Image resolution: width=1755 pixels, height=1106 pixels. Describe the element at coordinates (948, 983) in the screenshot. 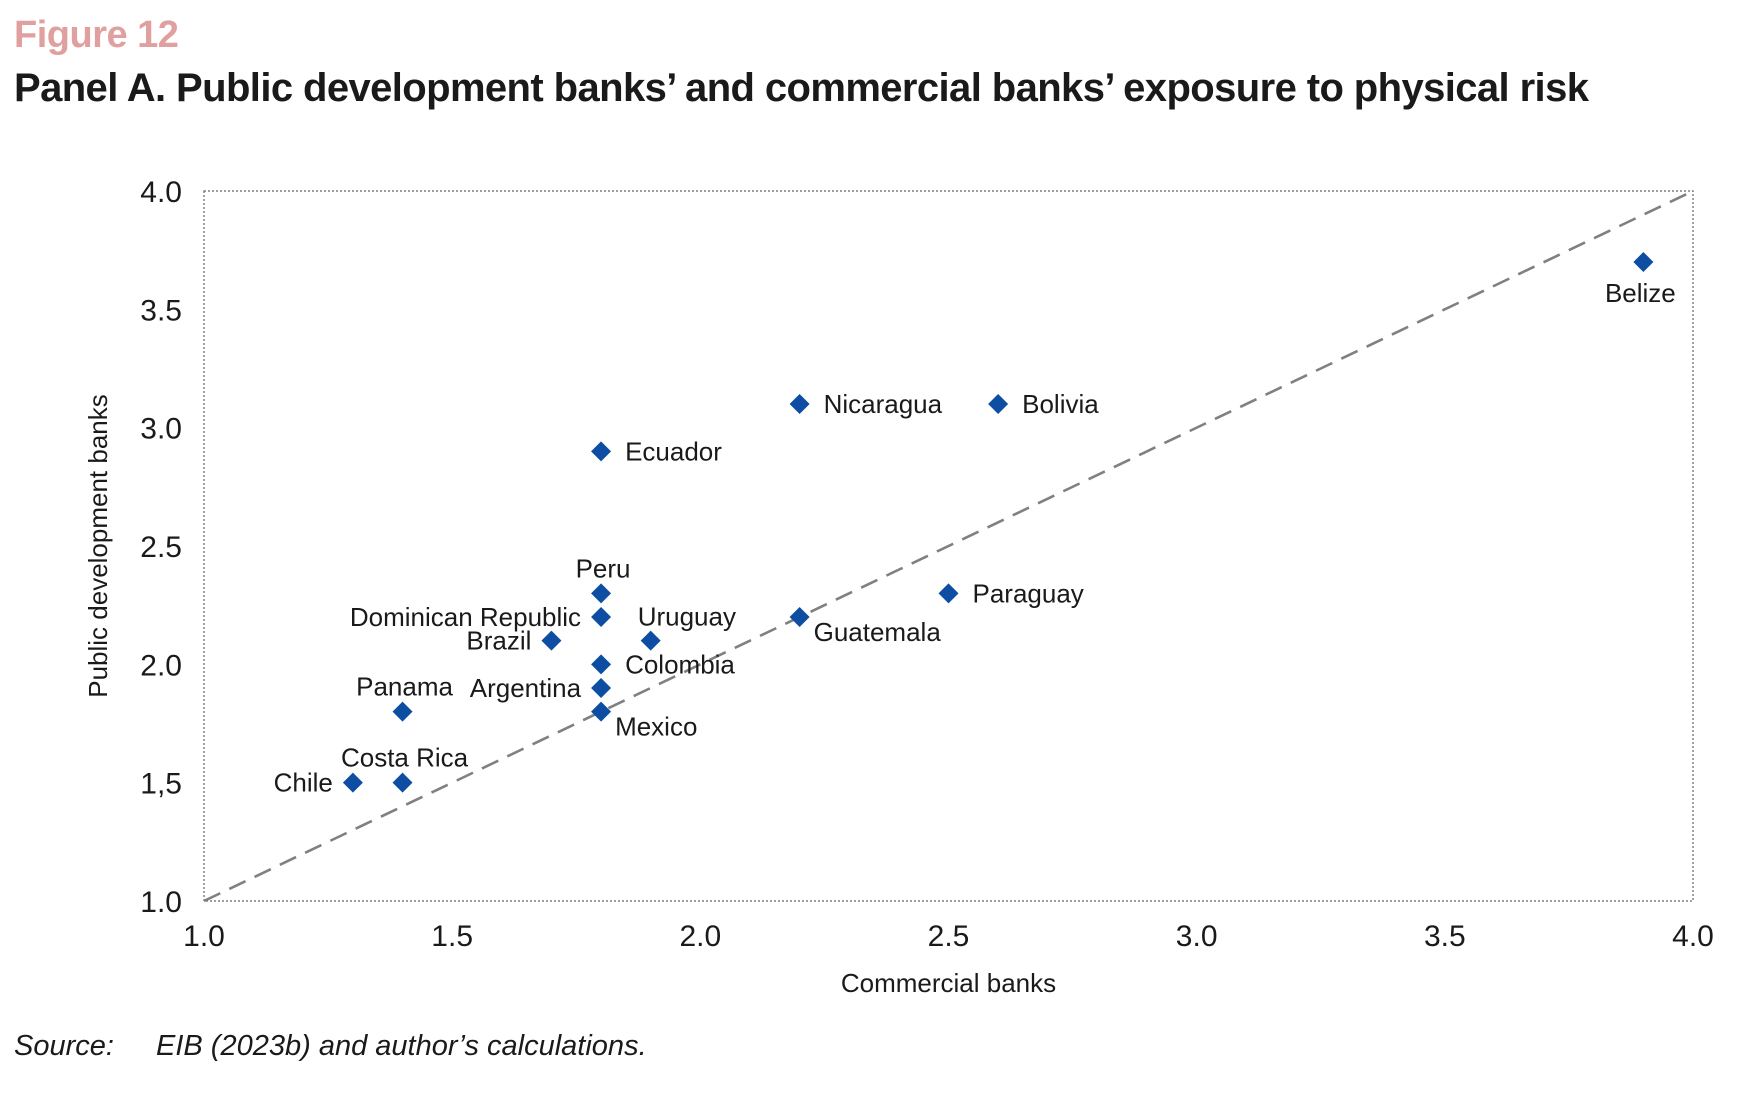

I see `x-axis-title: Commercial banks` at that location.